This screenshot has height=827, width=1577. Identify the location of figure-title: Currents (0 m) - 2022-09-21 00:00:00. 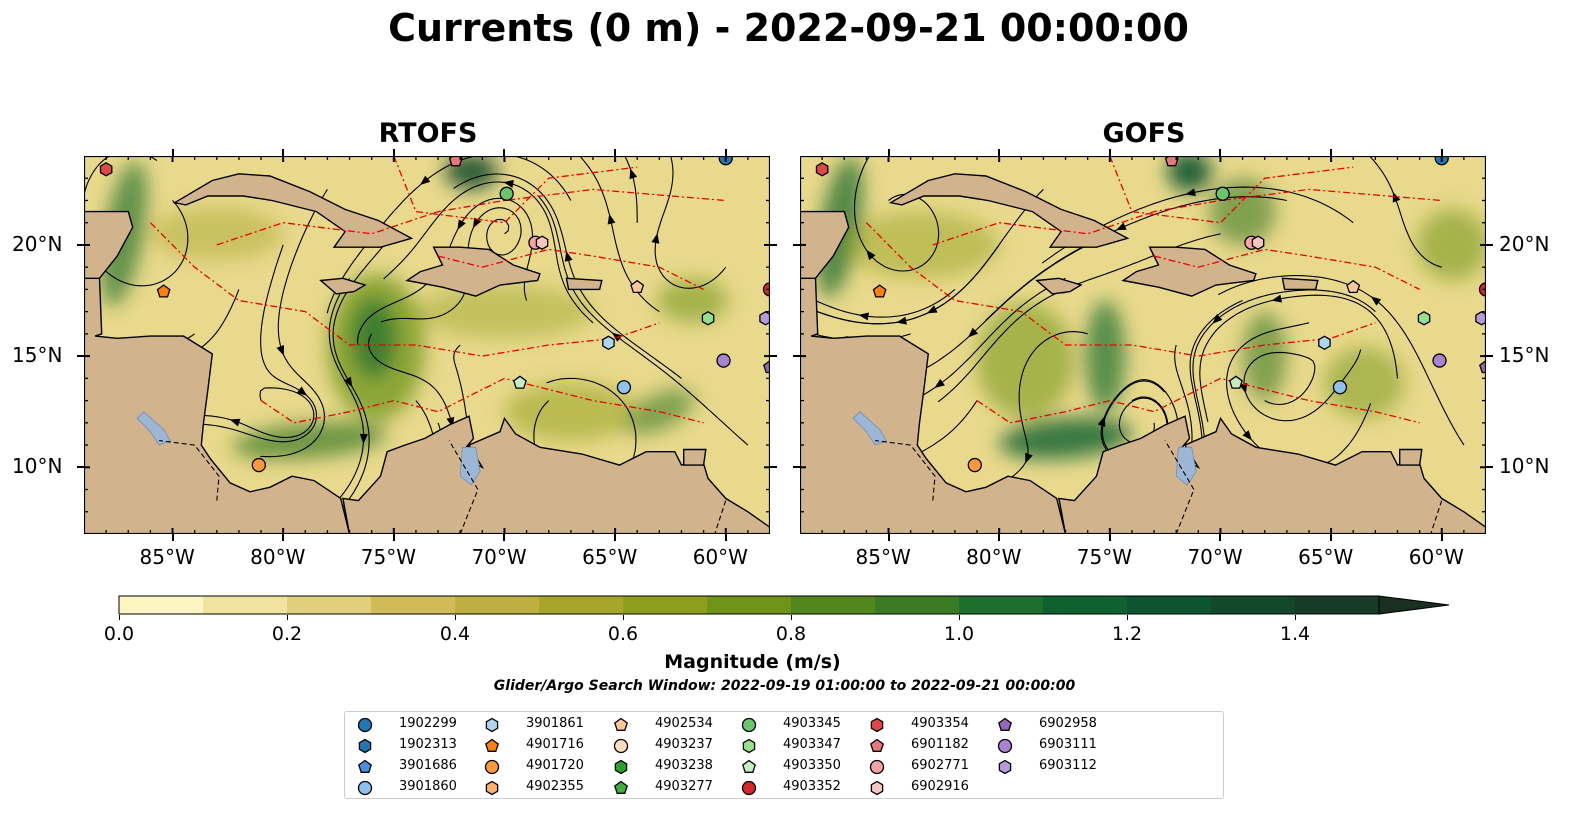
(788, 28).